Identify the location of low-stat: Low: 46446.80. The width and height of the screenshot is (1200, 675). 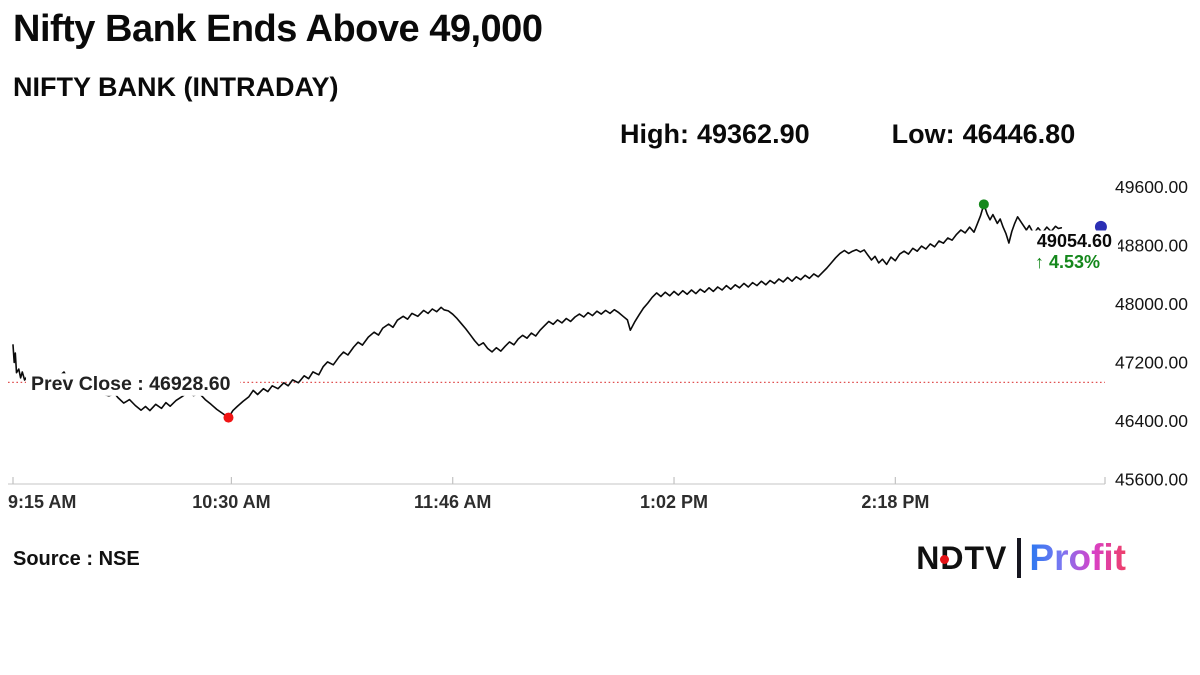
(984, 134).